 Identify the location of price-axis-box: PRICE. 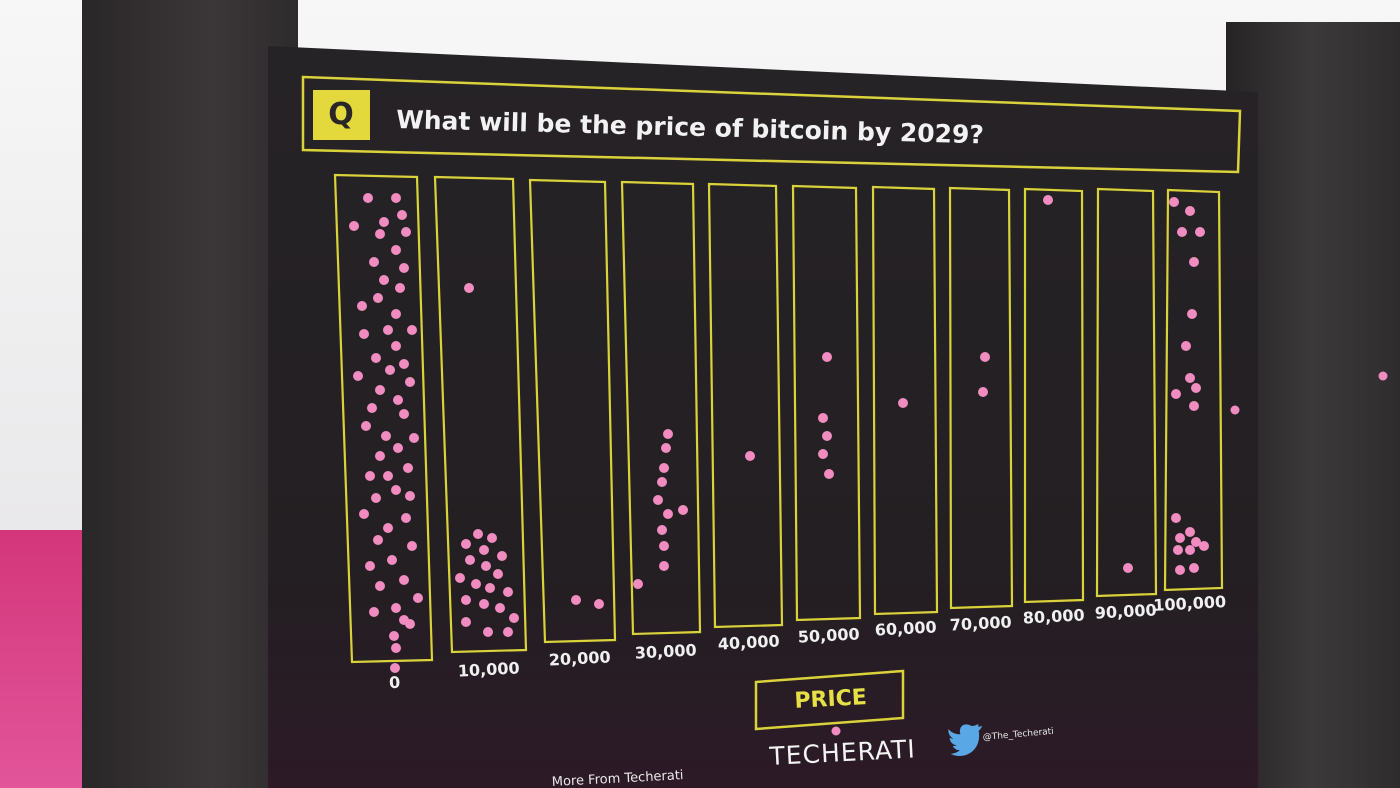
(829, 700).